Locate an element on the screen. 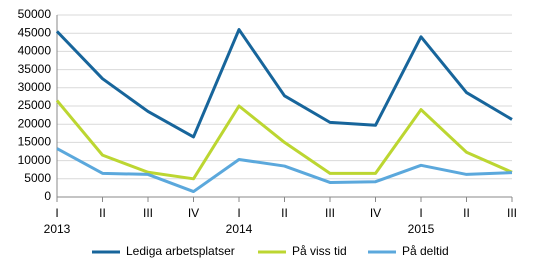 Image resolution: width=536 pixels, height=273 pixels. series-line is located at coordinates (284, 170).